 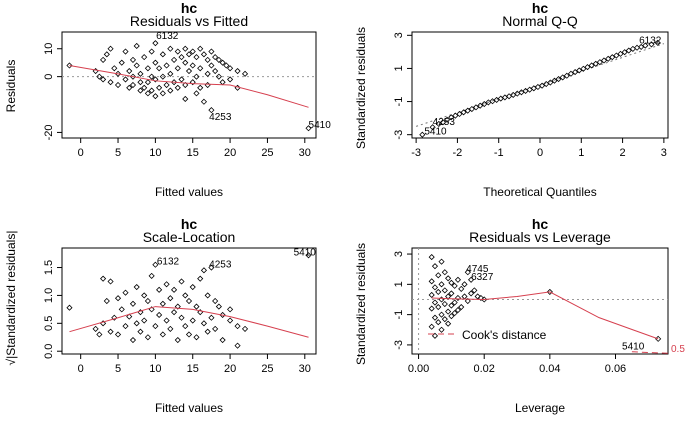 What do you see at coordinates (633, 346) in the screenshot?
I see `point-annotation: 5410` at bounding box center [633, 346].